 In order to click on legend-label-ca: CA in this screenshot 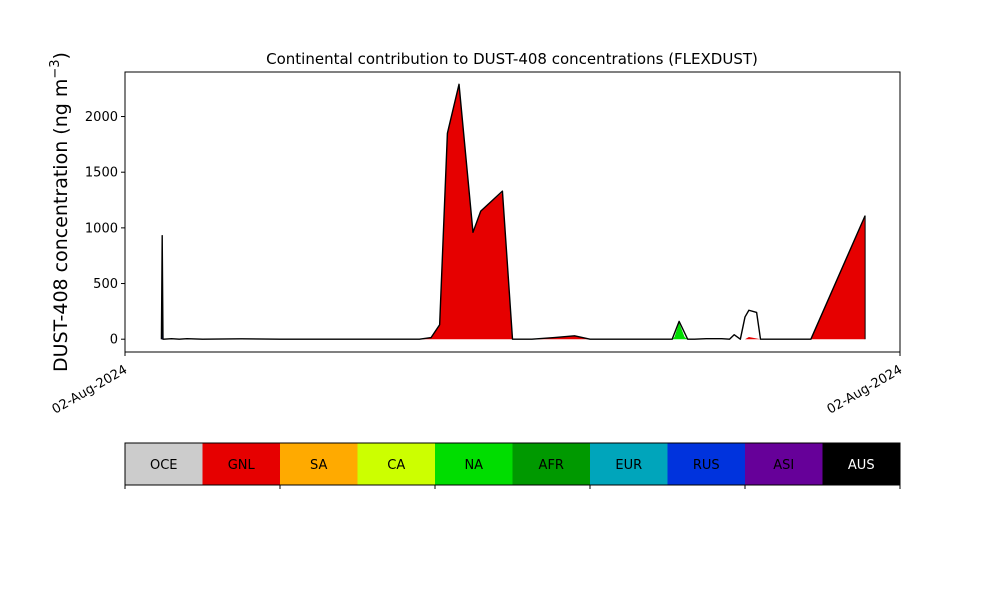, I will do `click(396, 465)`.